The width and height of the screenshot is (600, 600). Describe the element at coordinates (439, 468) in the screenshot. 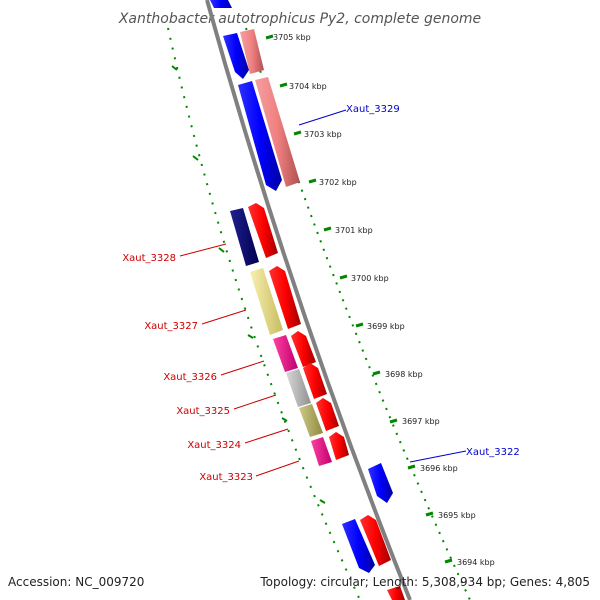

I see `tick-label: 3696 kbp` at that location.